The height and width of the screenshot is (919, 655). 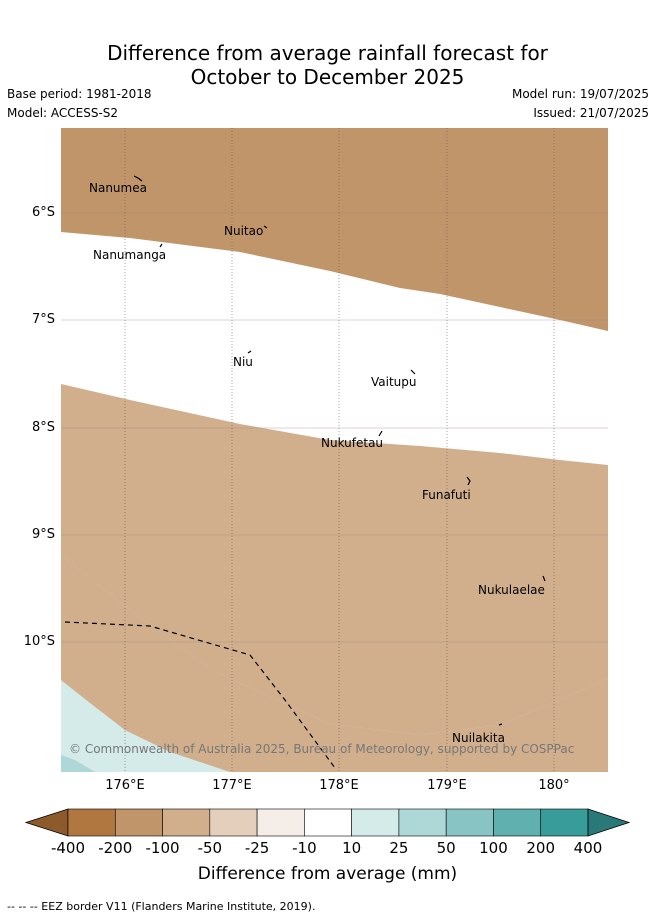 I want to click on issued-date: Issued: 21/07/2025, so click(x=591, y=113).